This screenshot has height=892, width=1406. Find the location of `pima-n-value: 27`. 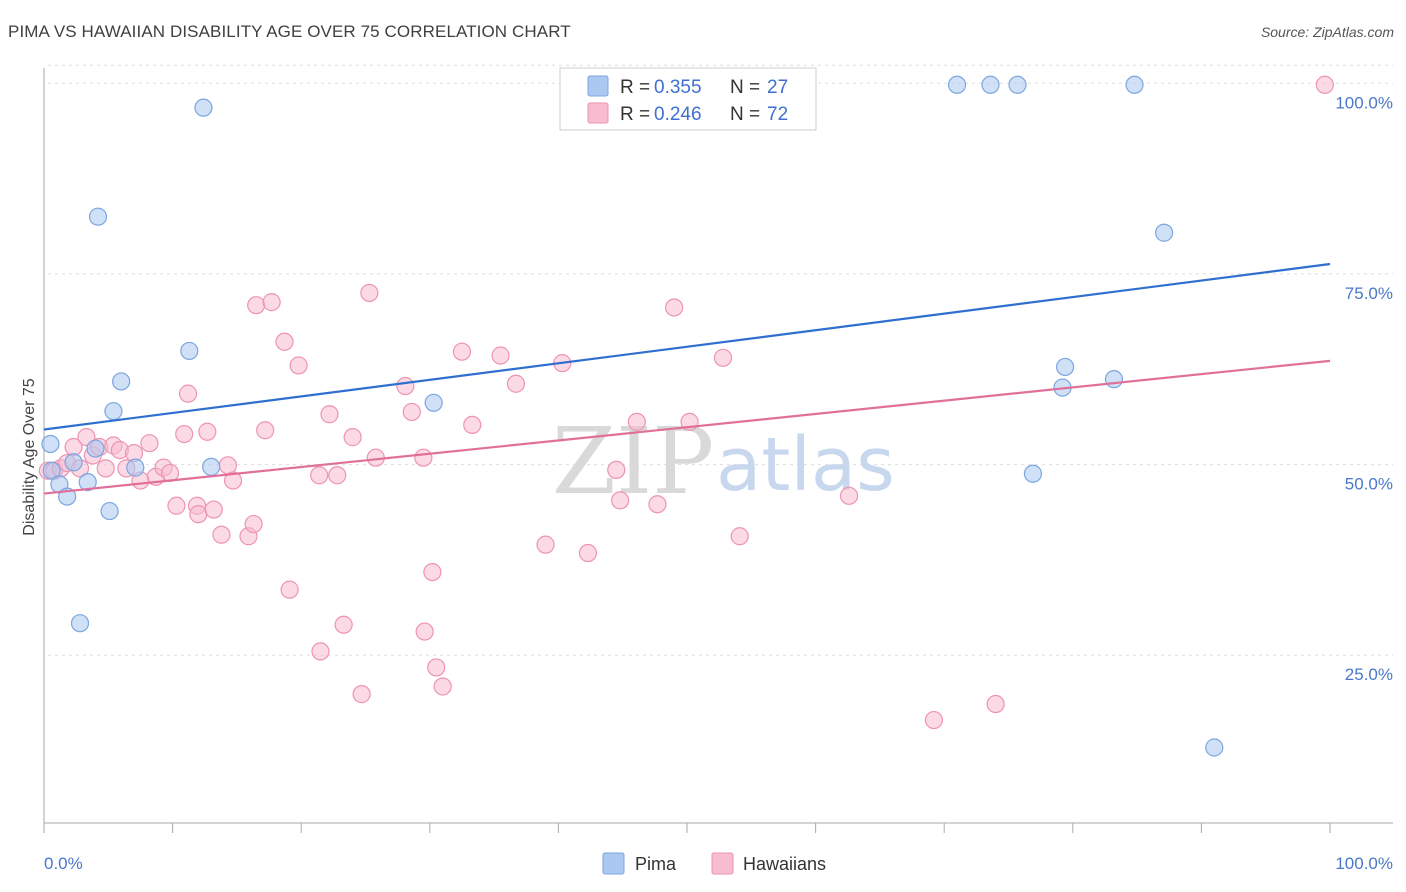

pima-n-value: 27 is located at coordinates (777, 87).